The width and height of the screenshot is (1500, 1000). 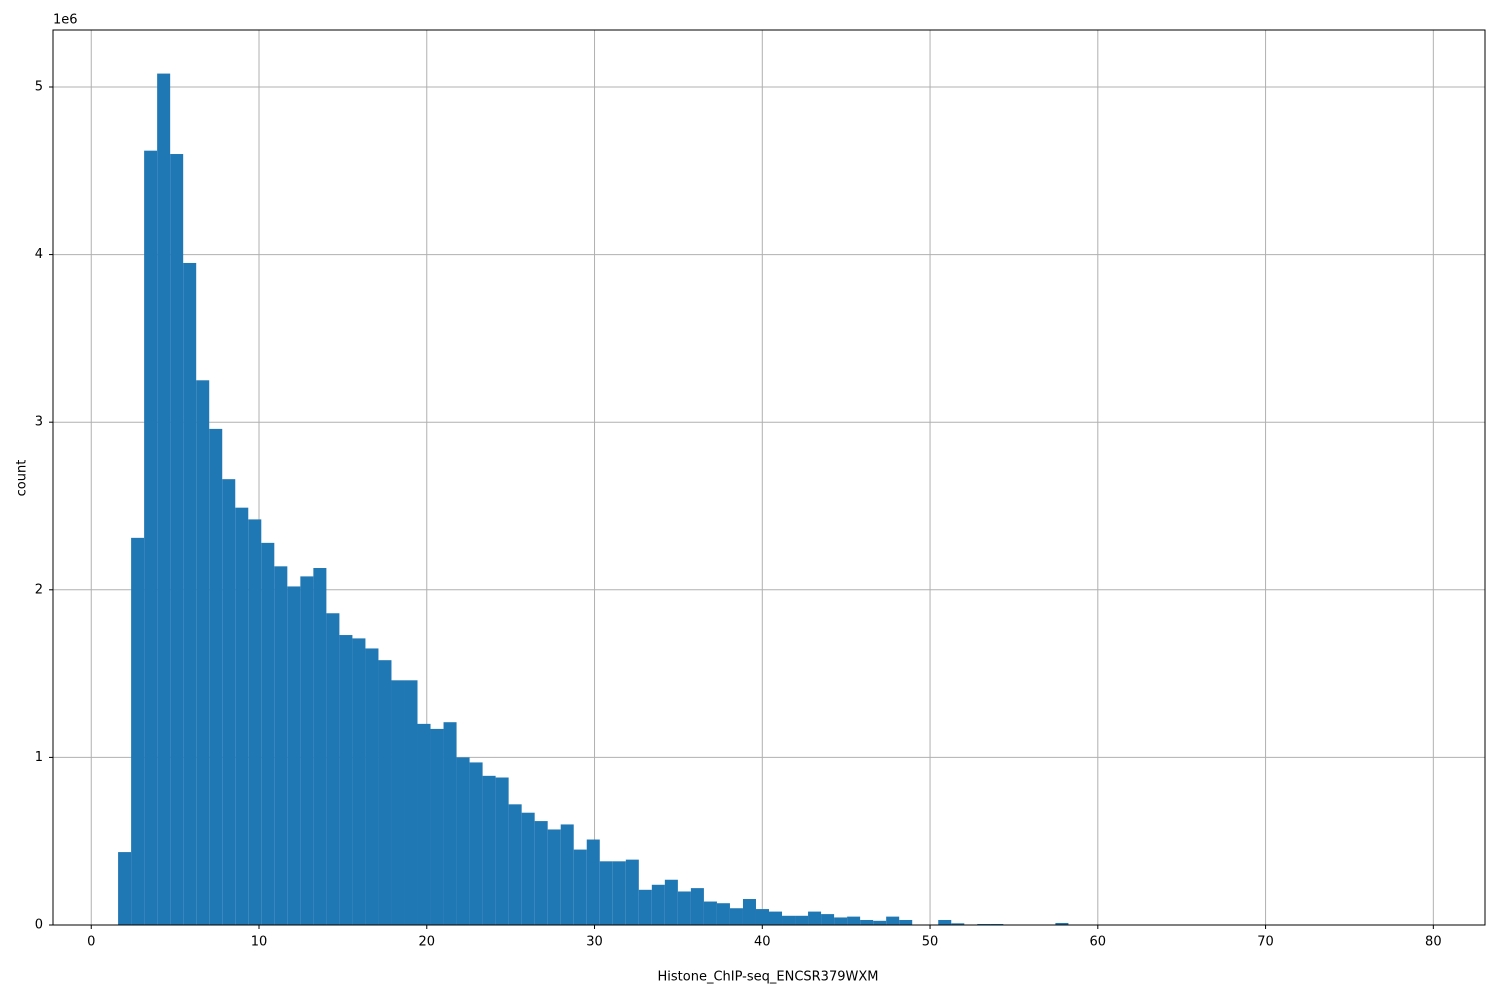 I want to click on y-tick-label: 1, so click(x=39, y=757).